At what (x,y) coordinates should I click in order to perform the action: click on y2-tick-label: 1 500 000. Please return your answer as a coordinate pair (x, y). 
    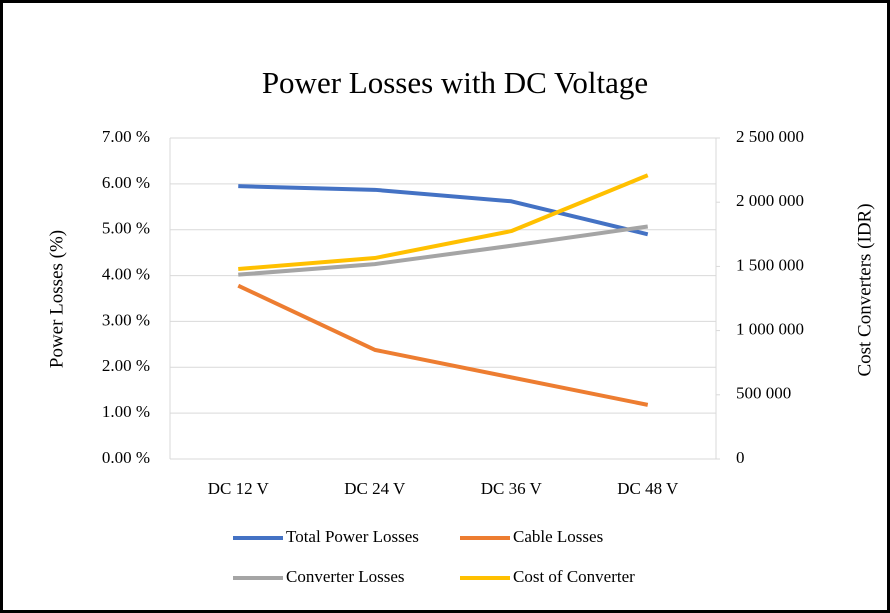
    Looking at the image, I should click on (770, 264).